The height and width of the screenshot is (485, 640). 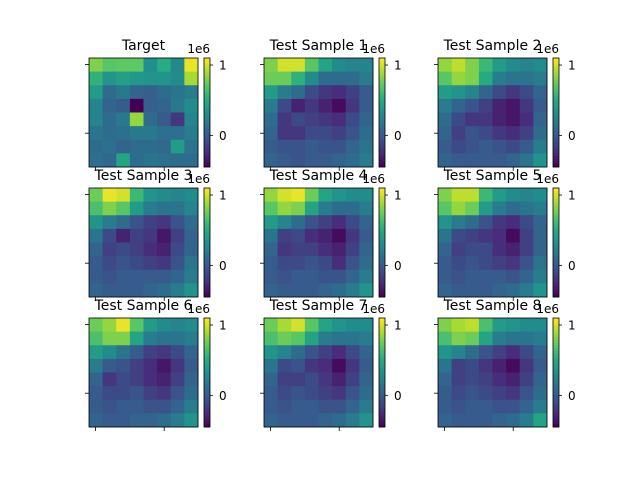 I want to click on panel-7-colorbar-tick-label: 0, so click(x=223, y=396).